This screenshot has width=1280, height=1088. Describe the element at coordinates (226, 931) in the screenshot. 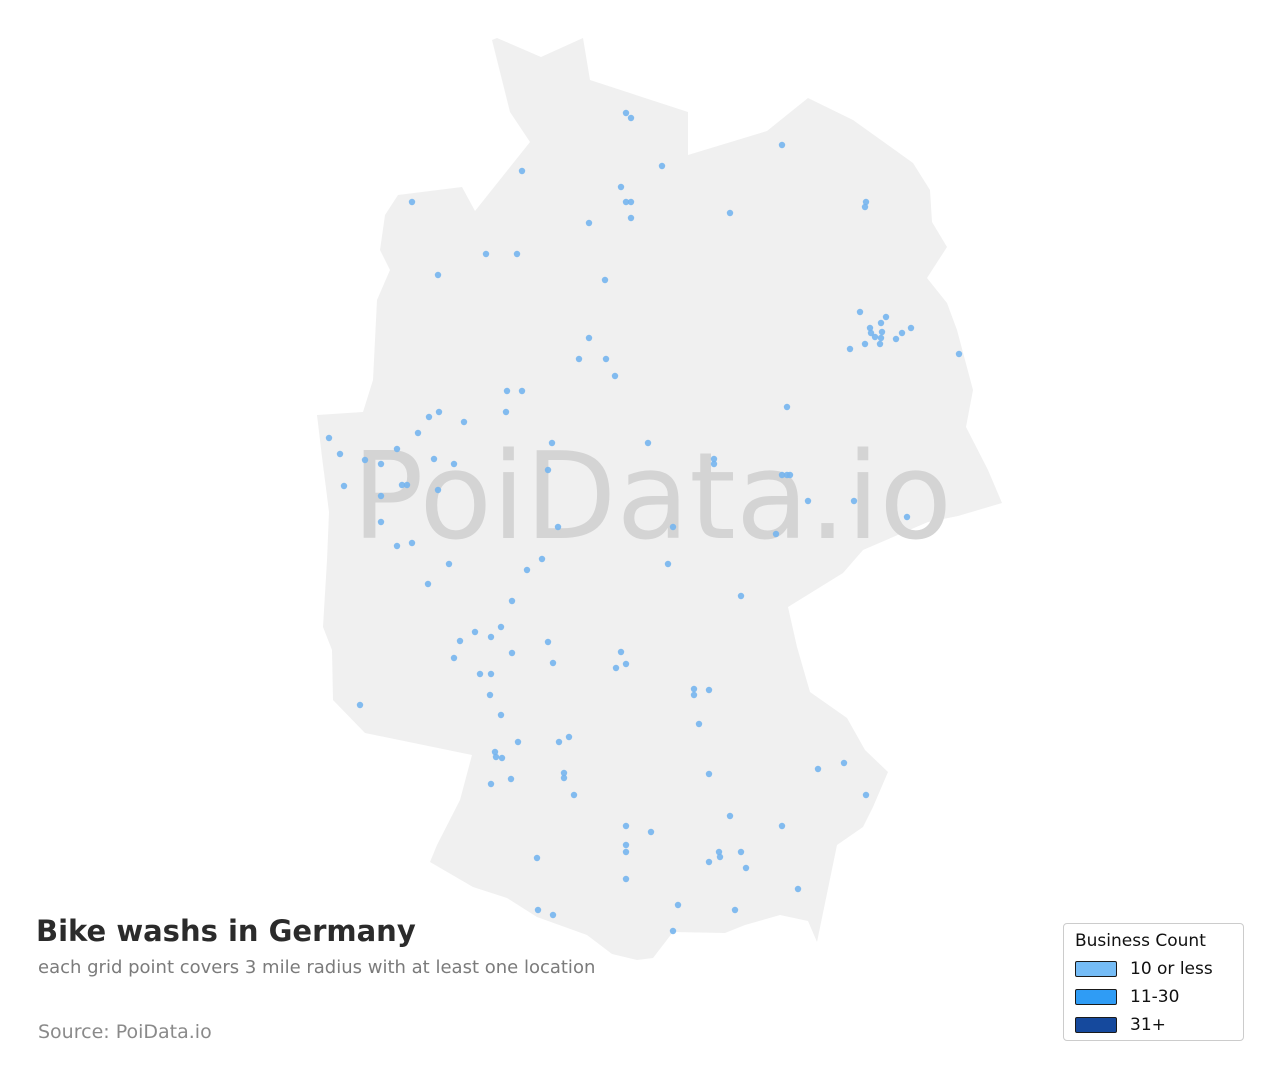

I see `page-title: Bike washs in Germany` at that location.